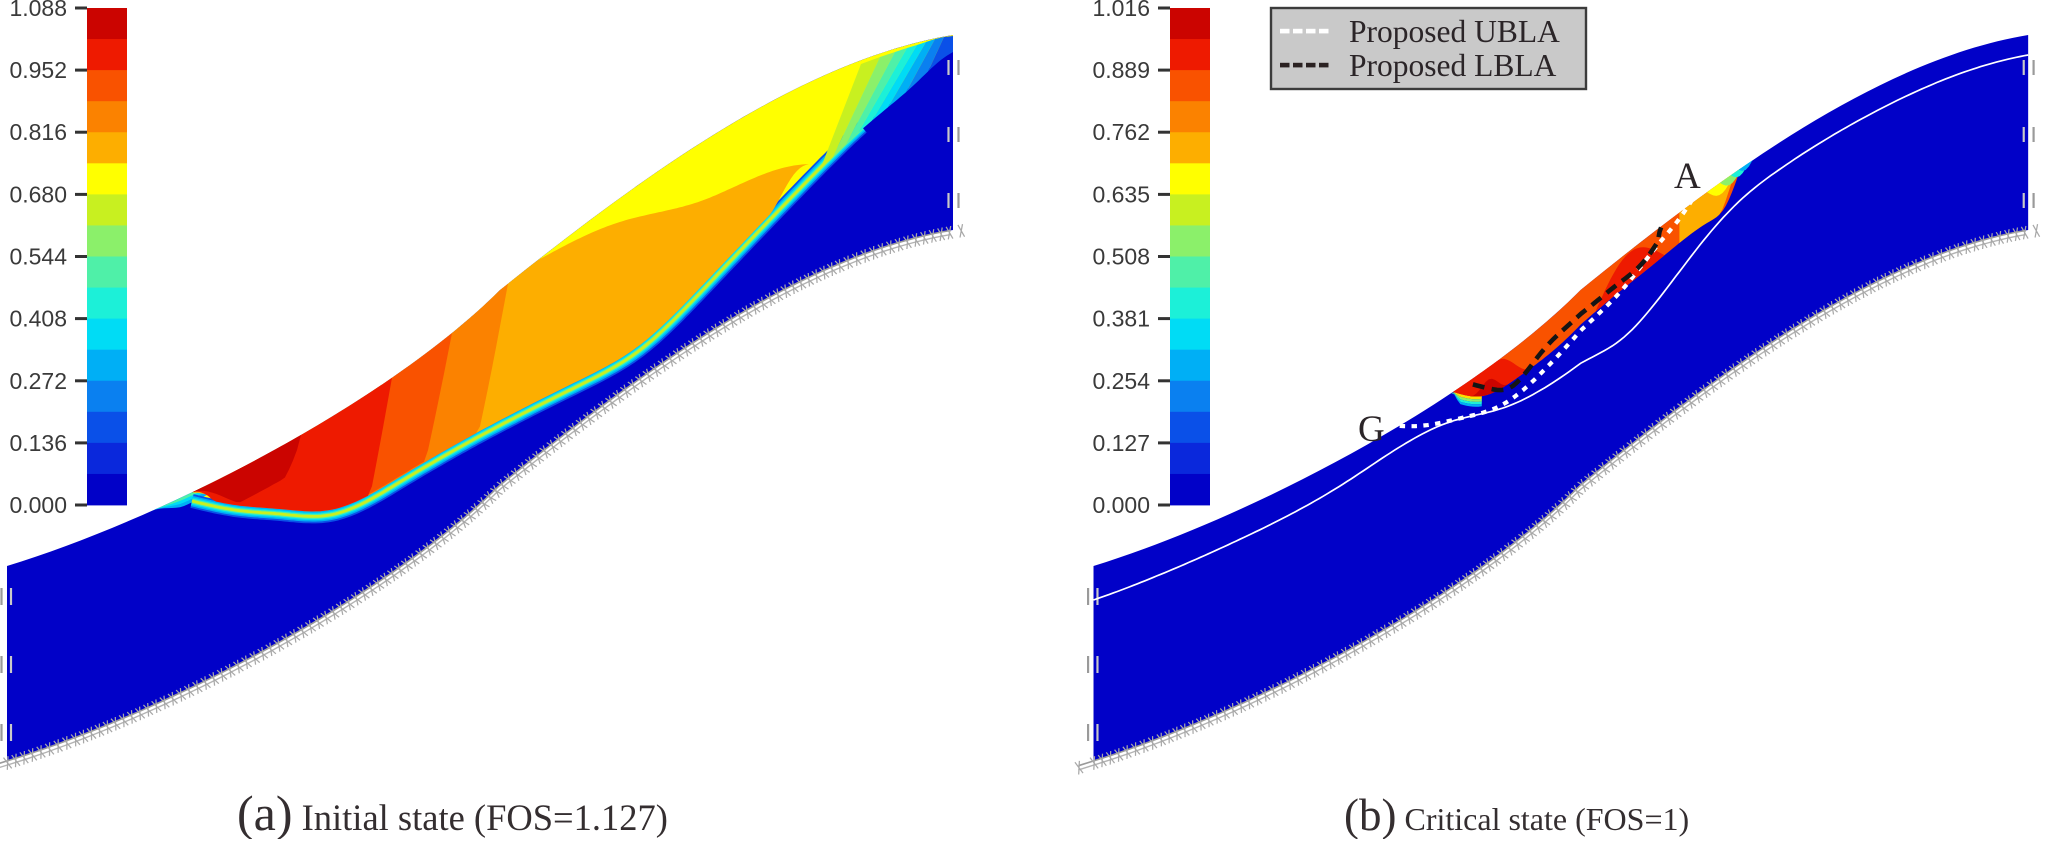  What do you see at coordinates (1121, 10) in the screenshot?
I see `svg-text: 1.016` at bounding box center [1121, 10].